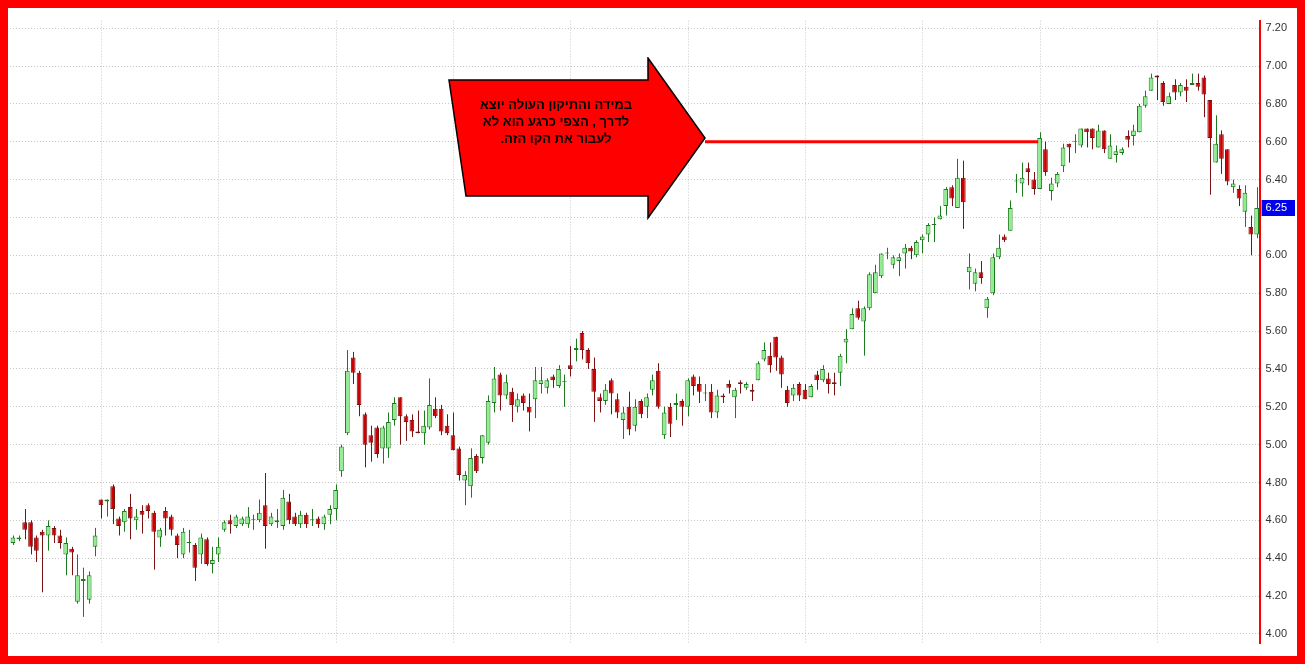 The height and width of the screenshot is (664, 1305). Describe the element at coordinates (1276, 519) in the screenshot. I see `y-tick-label: 4.60` at that location.